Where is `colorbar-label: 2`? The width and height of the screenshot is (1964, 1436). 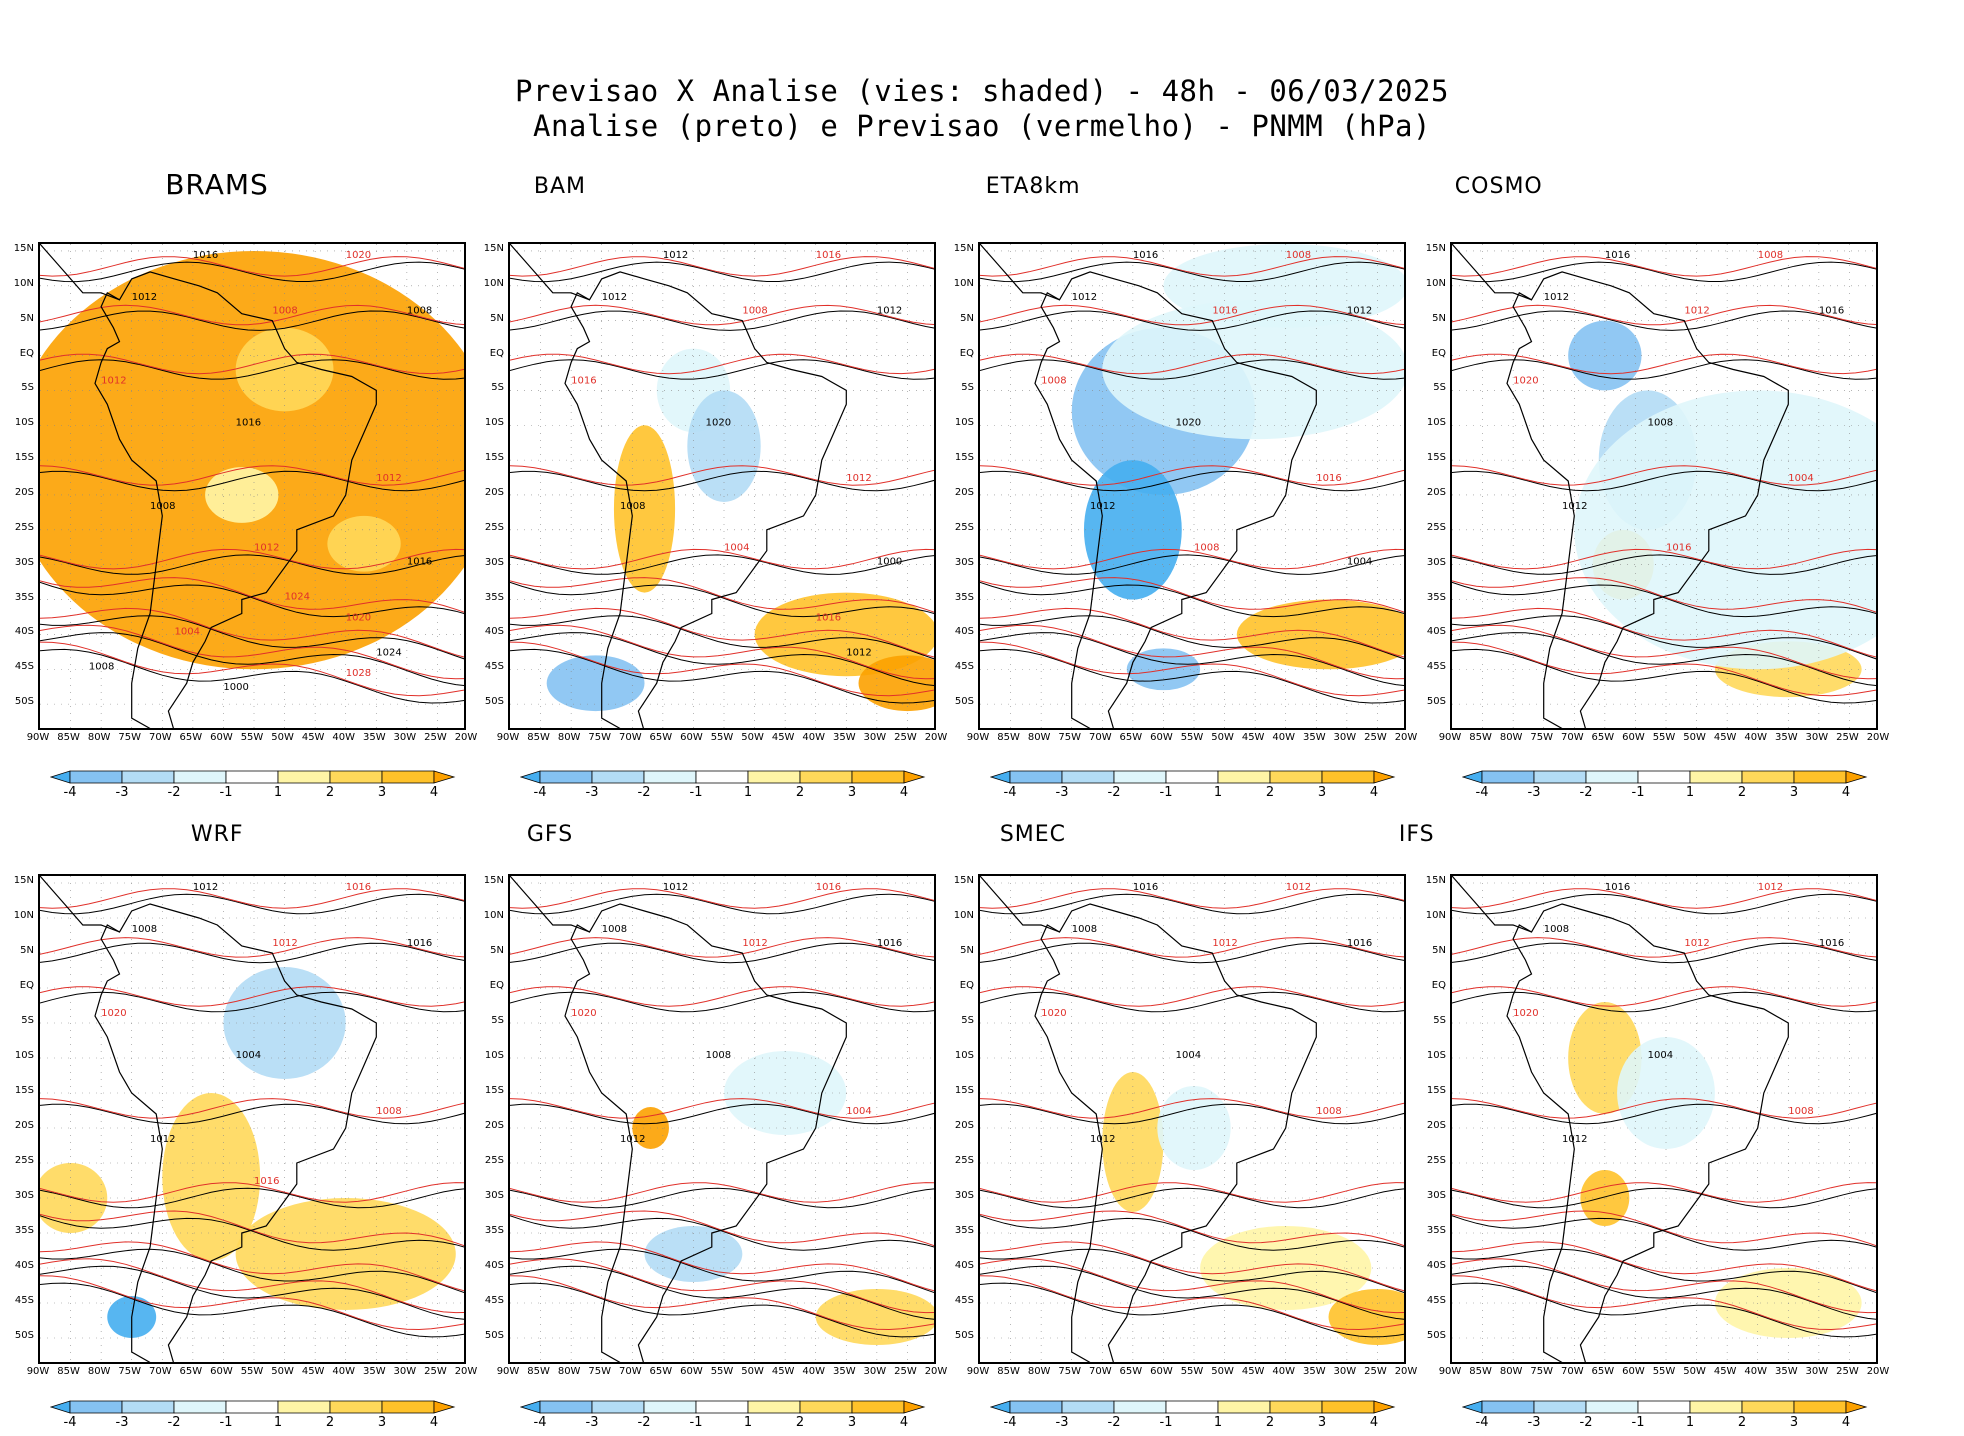 colorbar-label: 2 is located at coordinates (1270, 1422).